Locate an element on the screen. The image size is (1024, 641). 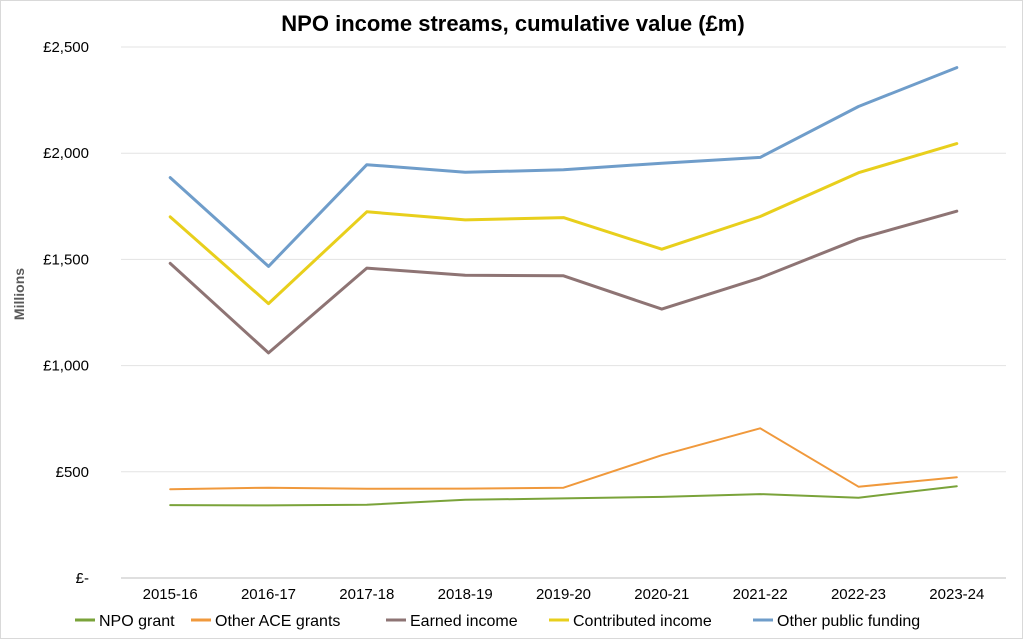
y-tick-label: £1,500 is located at coordinates (66, 259).